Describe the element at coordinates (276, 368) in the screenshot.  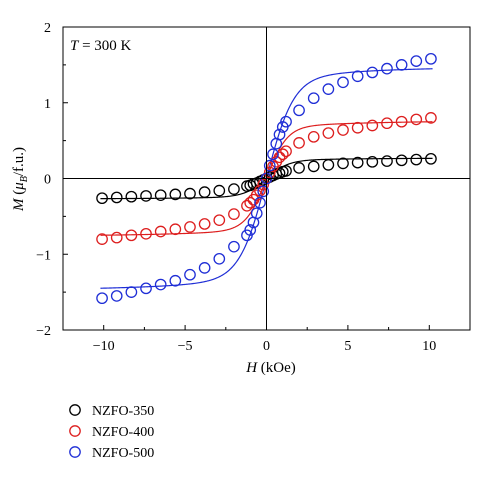
I see `x-axis-label-text: (kOe)` at that location.